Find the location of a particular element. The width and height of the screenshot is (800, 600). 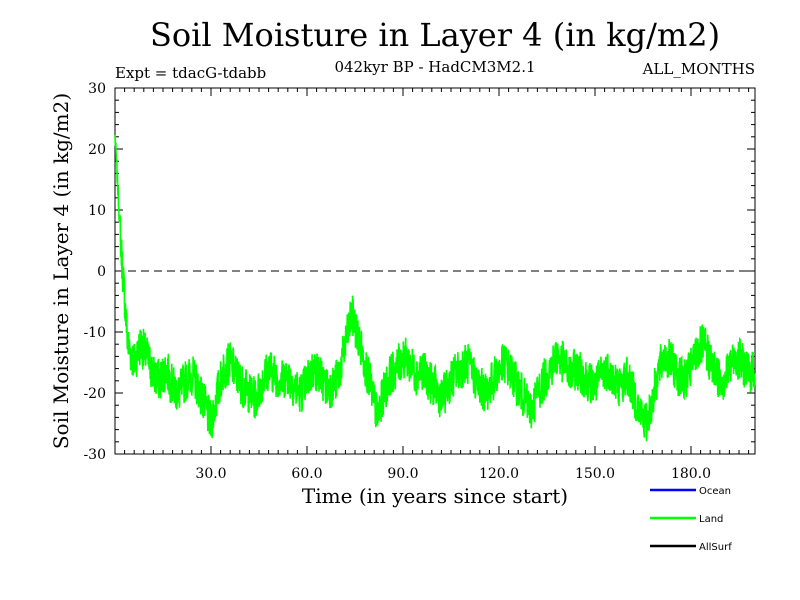

x-tick-label: 30.0 is located at coordinates (210, 474).